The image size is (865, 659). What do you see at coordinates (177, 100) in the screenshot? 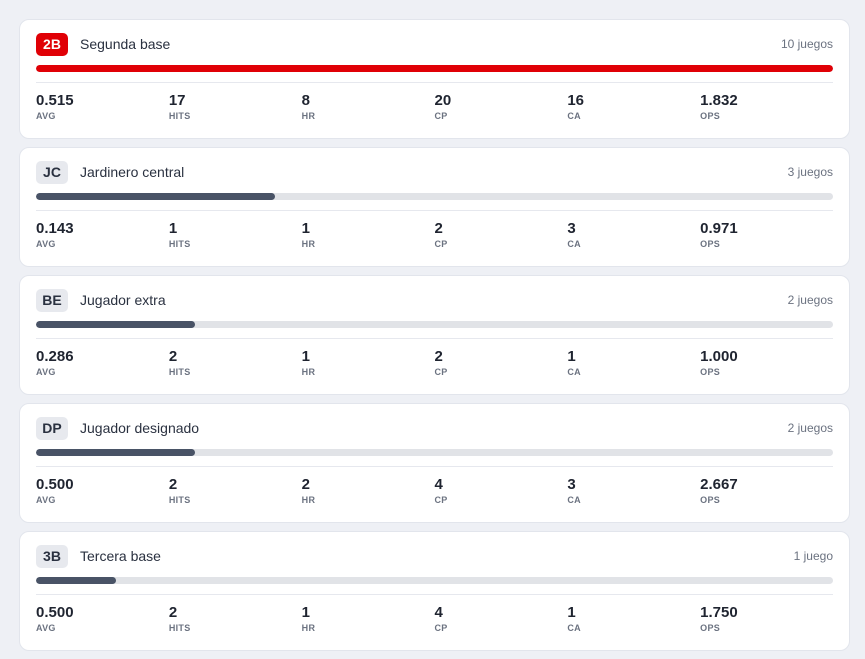
I see `stat-value: 17` at bounding box center [177, 100].